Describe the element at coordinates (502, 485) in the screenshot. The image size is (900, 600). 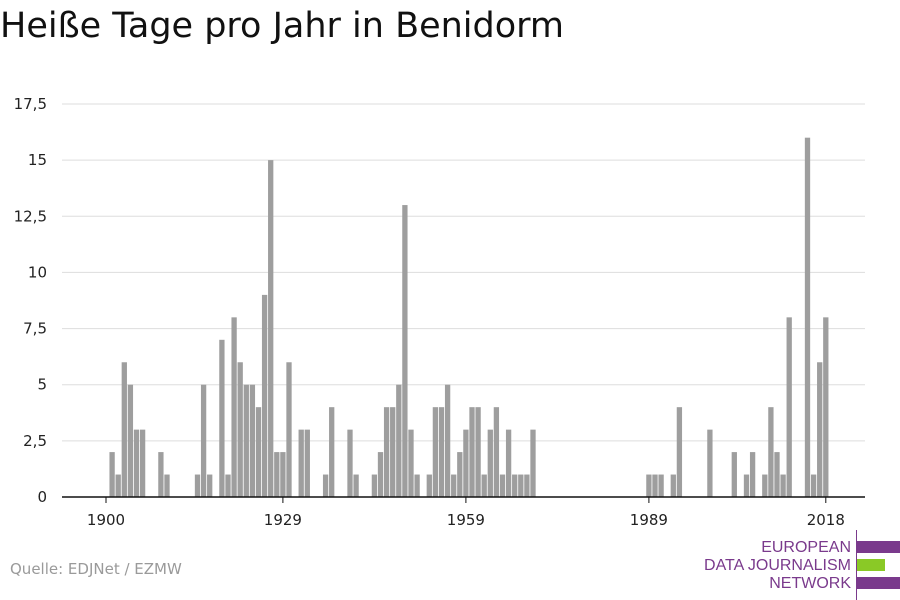
I see `bar-1965` at that location.